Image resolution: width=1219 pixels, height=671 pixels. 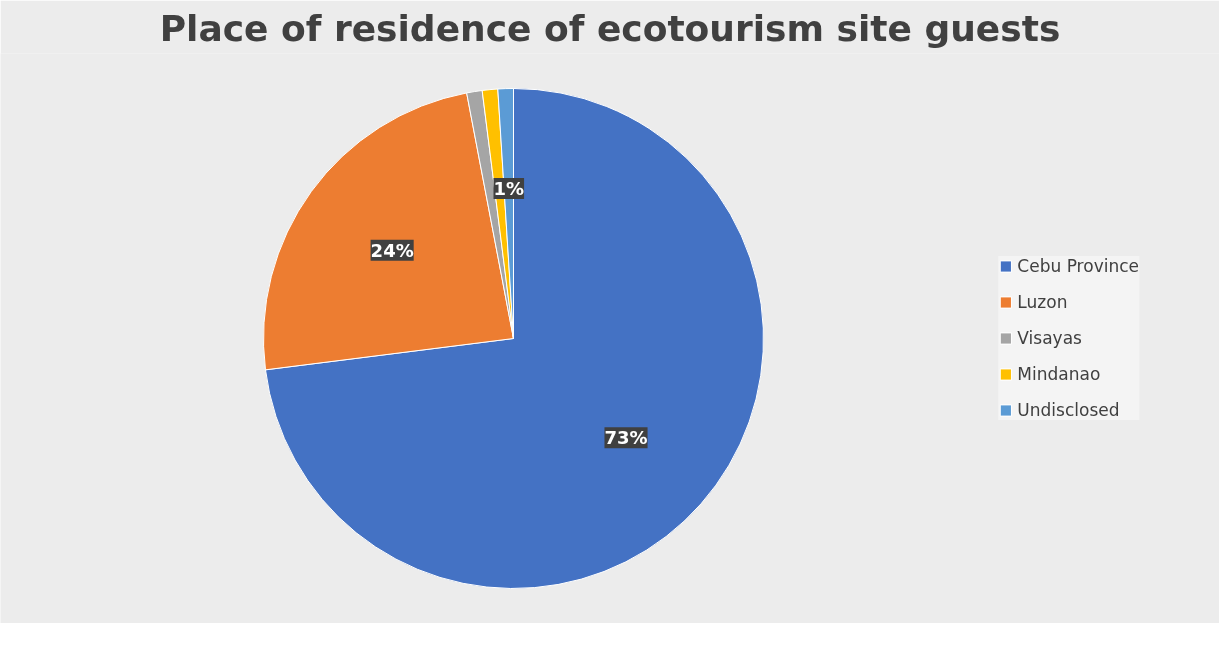 What do you see at coordinates (1059, 374) in the screenshot?
I see `legend-label: Mindanao` at bounding box center [1059, 374].